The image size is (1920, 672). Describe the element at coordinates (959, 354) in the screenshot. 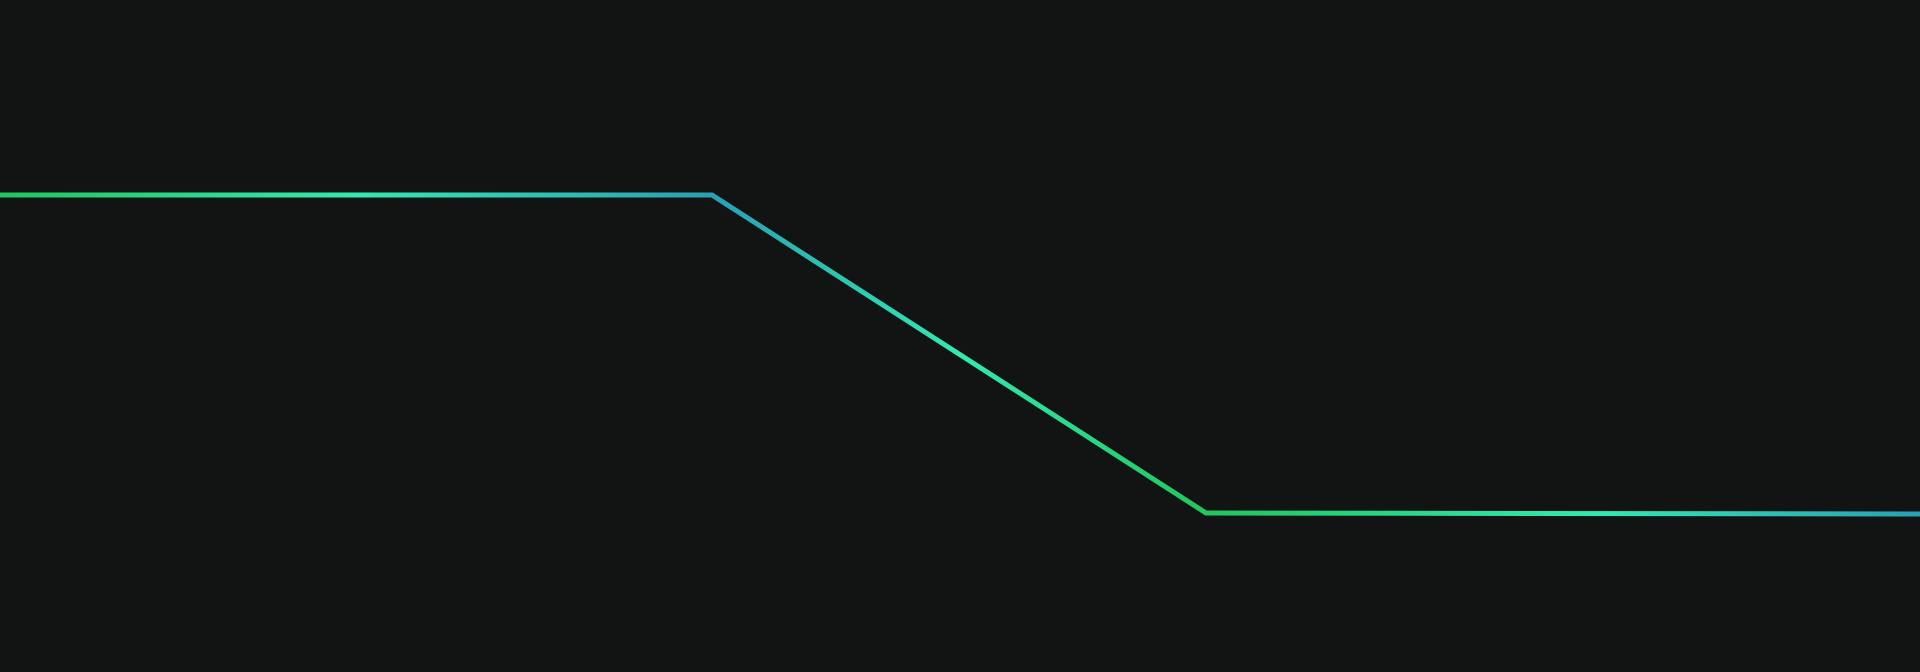

I see `diagonal-descent-segment` at that location.